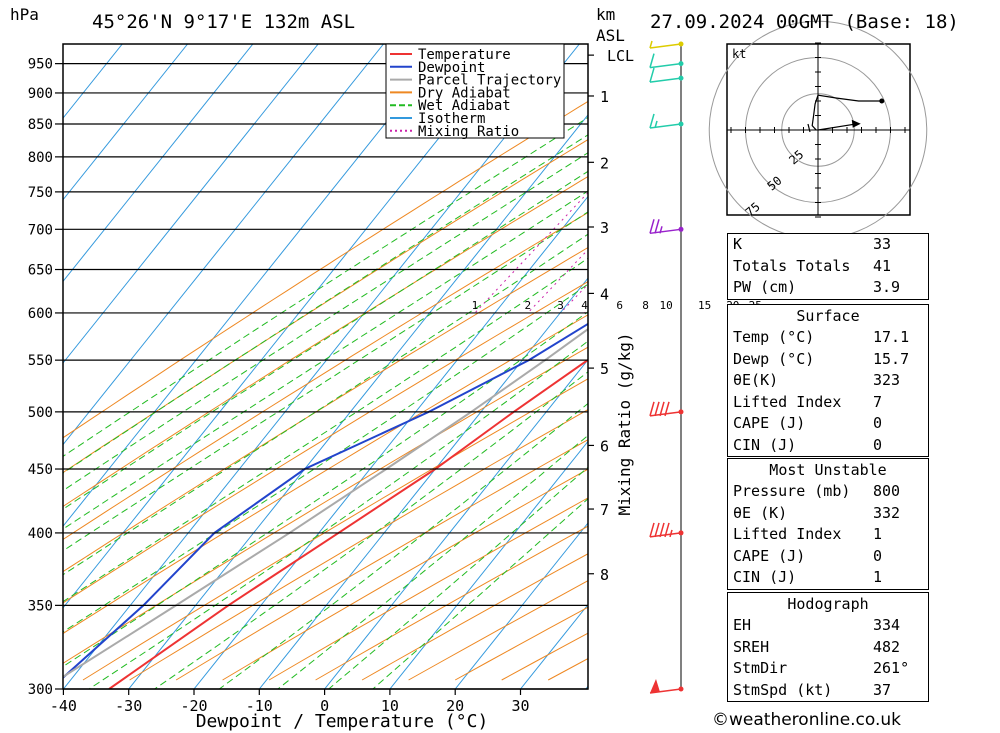 This screenshot has width=1000, height=733. Describe the element at coordinates (24, 14) in the screenshot. I see `unit-hpa: hPa` at that location.